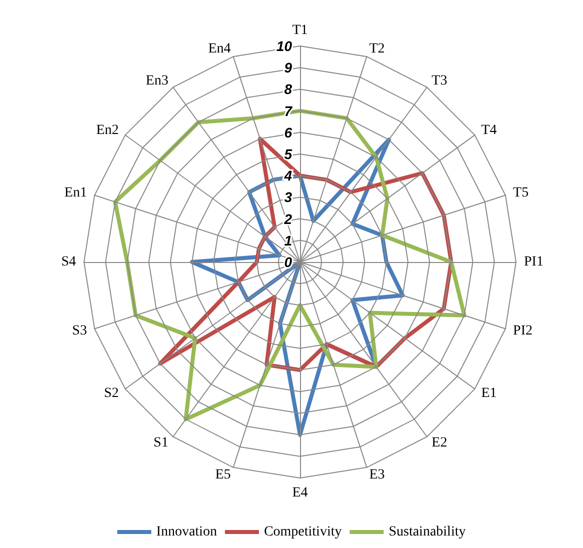  Describe the element at coordinates (79, 331) in the screenshot. I see `spoke-label: S3` at that location.